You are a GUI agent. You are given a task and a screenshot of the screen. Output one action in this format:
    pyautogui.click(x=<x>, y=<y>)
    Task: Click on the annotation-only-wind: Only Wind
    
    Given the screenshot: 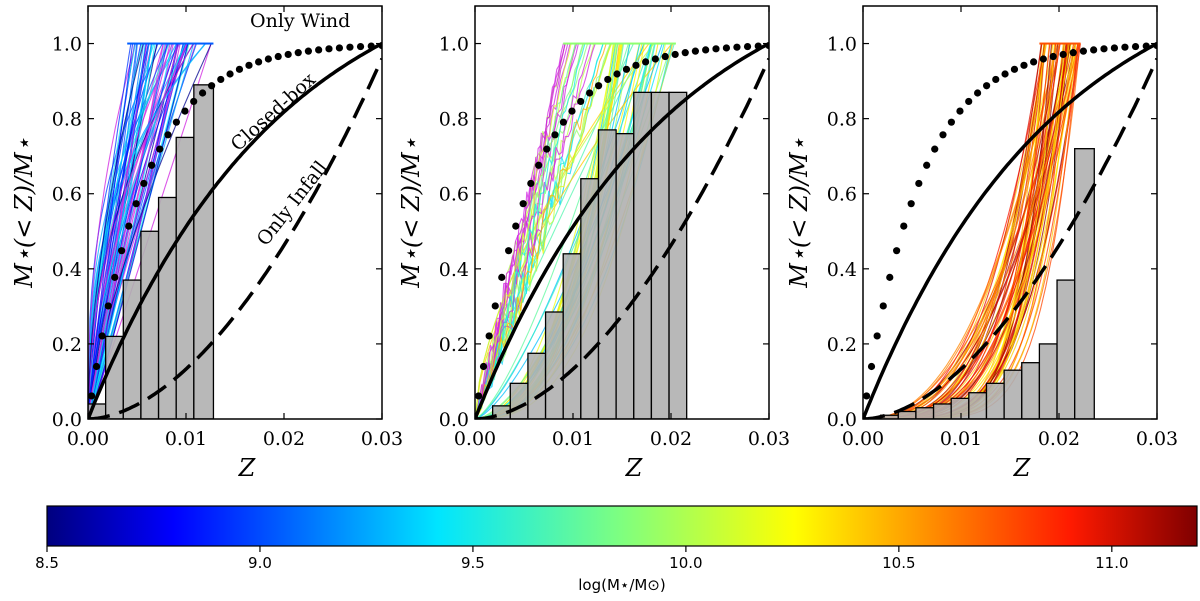 What is the action you would take?
    pyautogui.click(x=300, y=21)
    